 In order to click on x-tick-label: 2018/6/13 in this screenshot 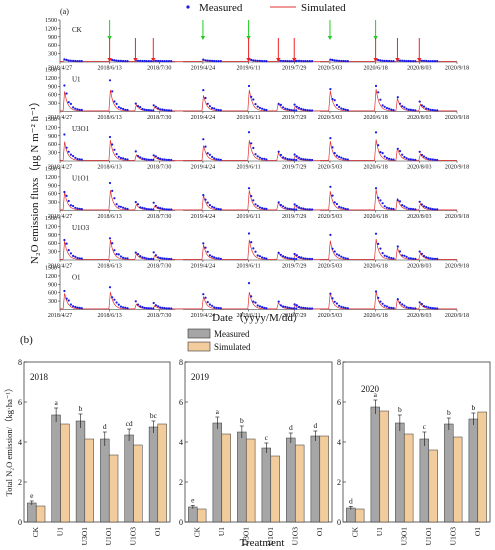, I will do `click(109, 118)`.